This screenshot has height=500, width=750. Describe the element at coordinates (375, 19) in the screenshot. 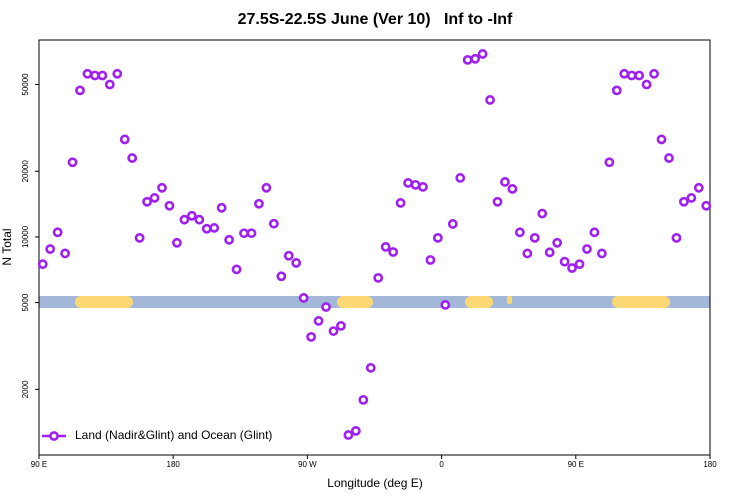

I see `chart-title: 27.5S-22.5S June (Ver 10) Inf to -Inf` at that location.